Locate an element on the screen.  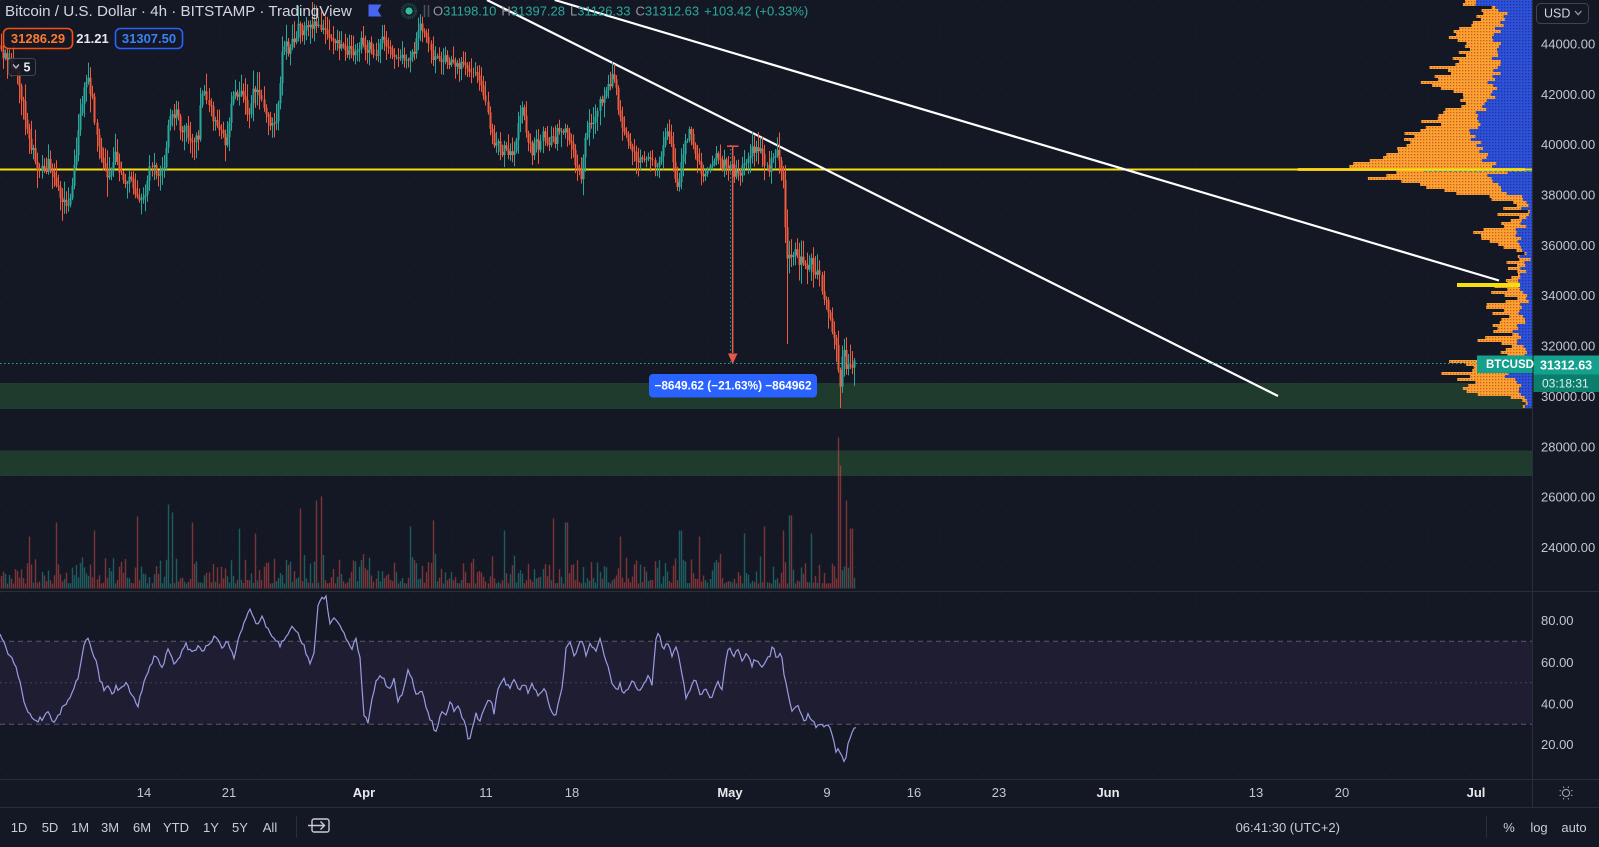
svg-text: All is located at coordinates (270, 827).